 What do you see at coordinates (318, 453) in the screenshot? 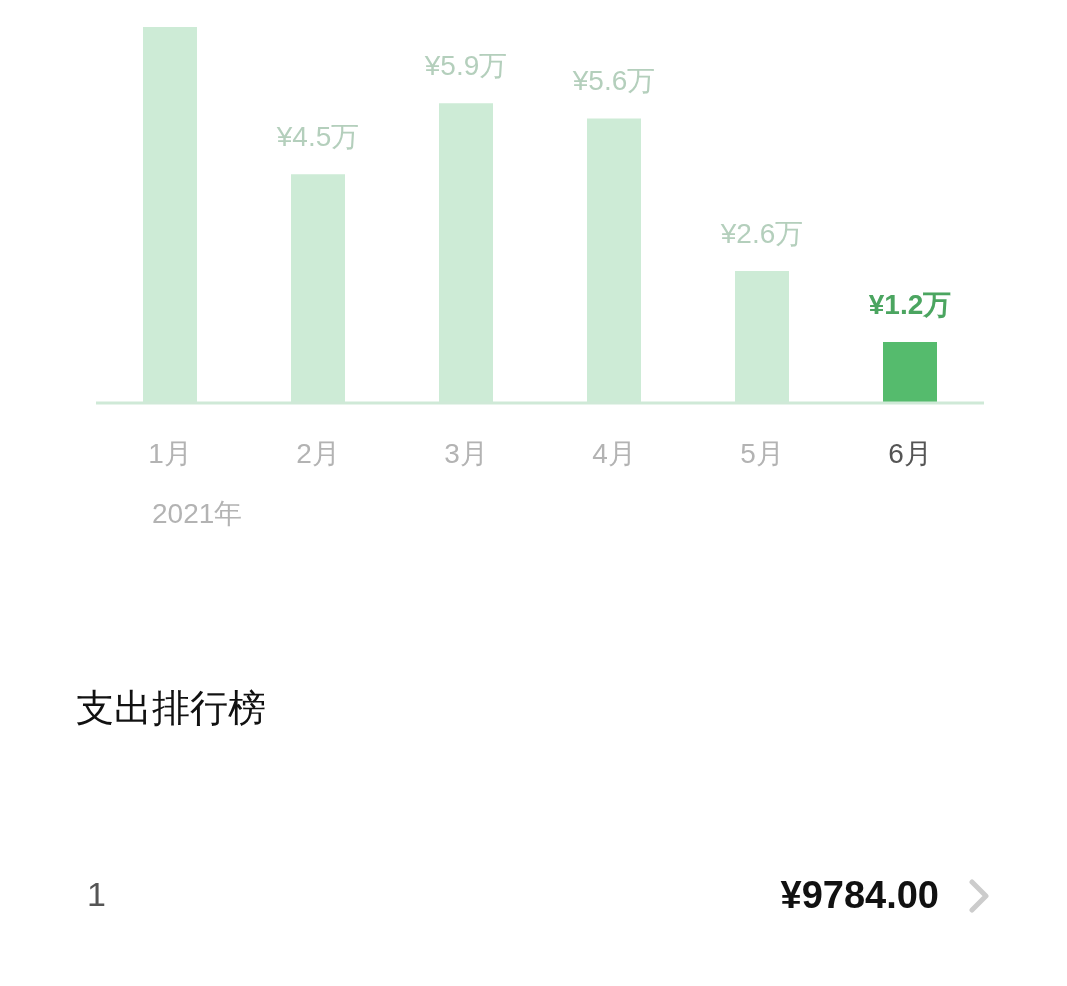
I see `x-tick-label: 2月` at bounding box center [318, 453].